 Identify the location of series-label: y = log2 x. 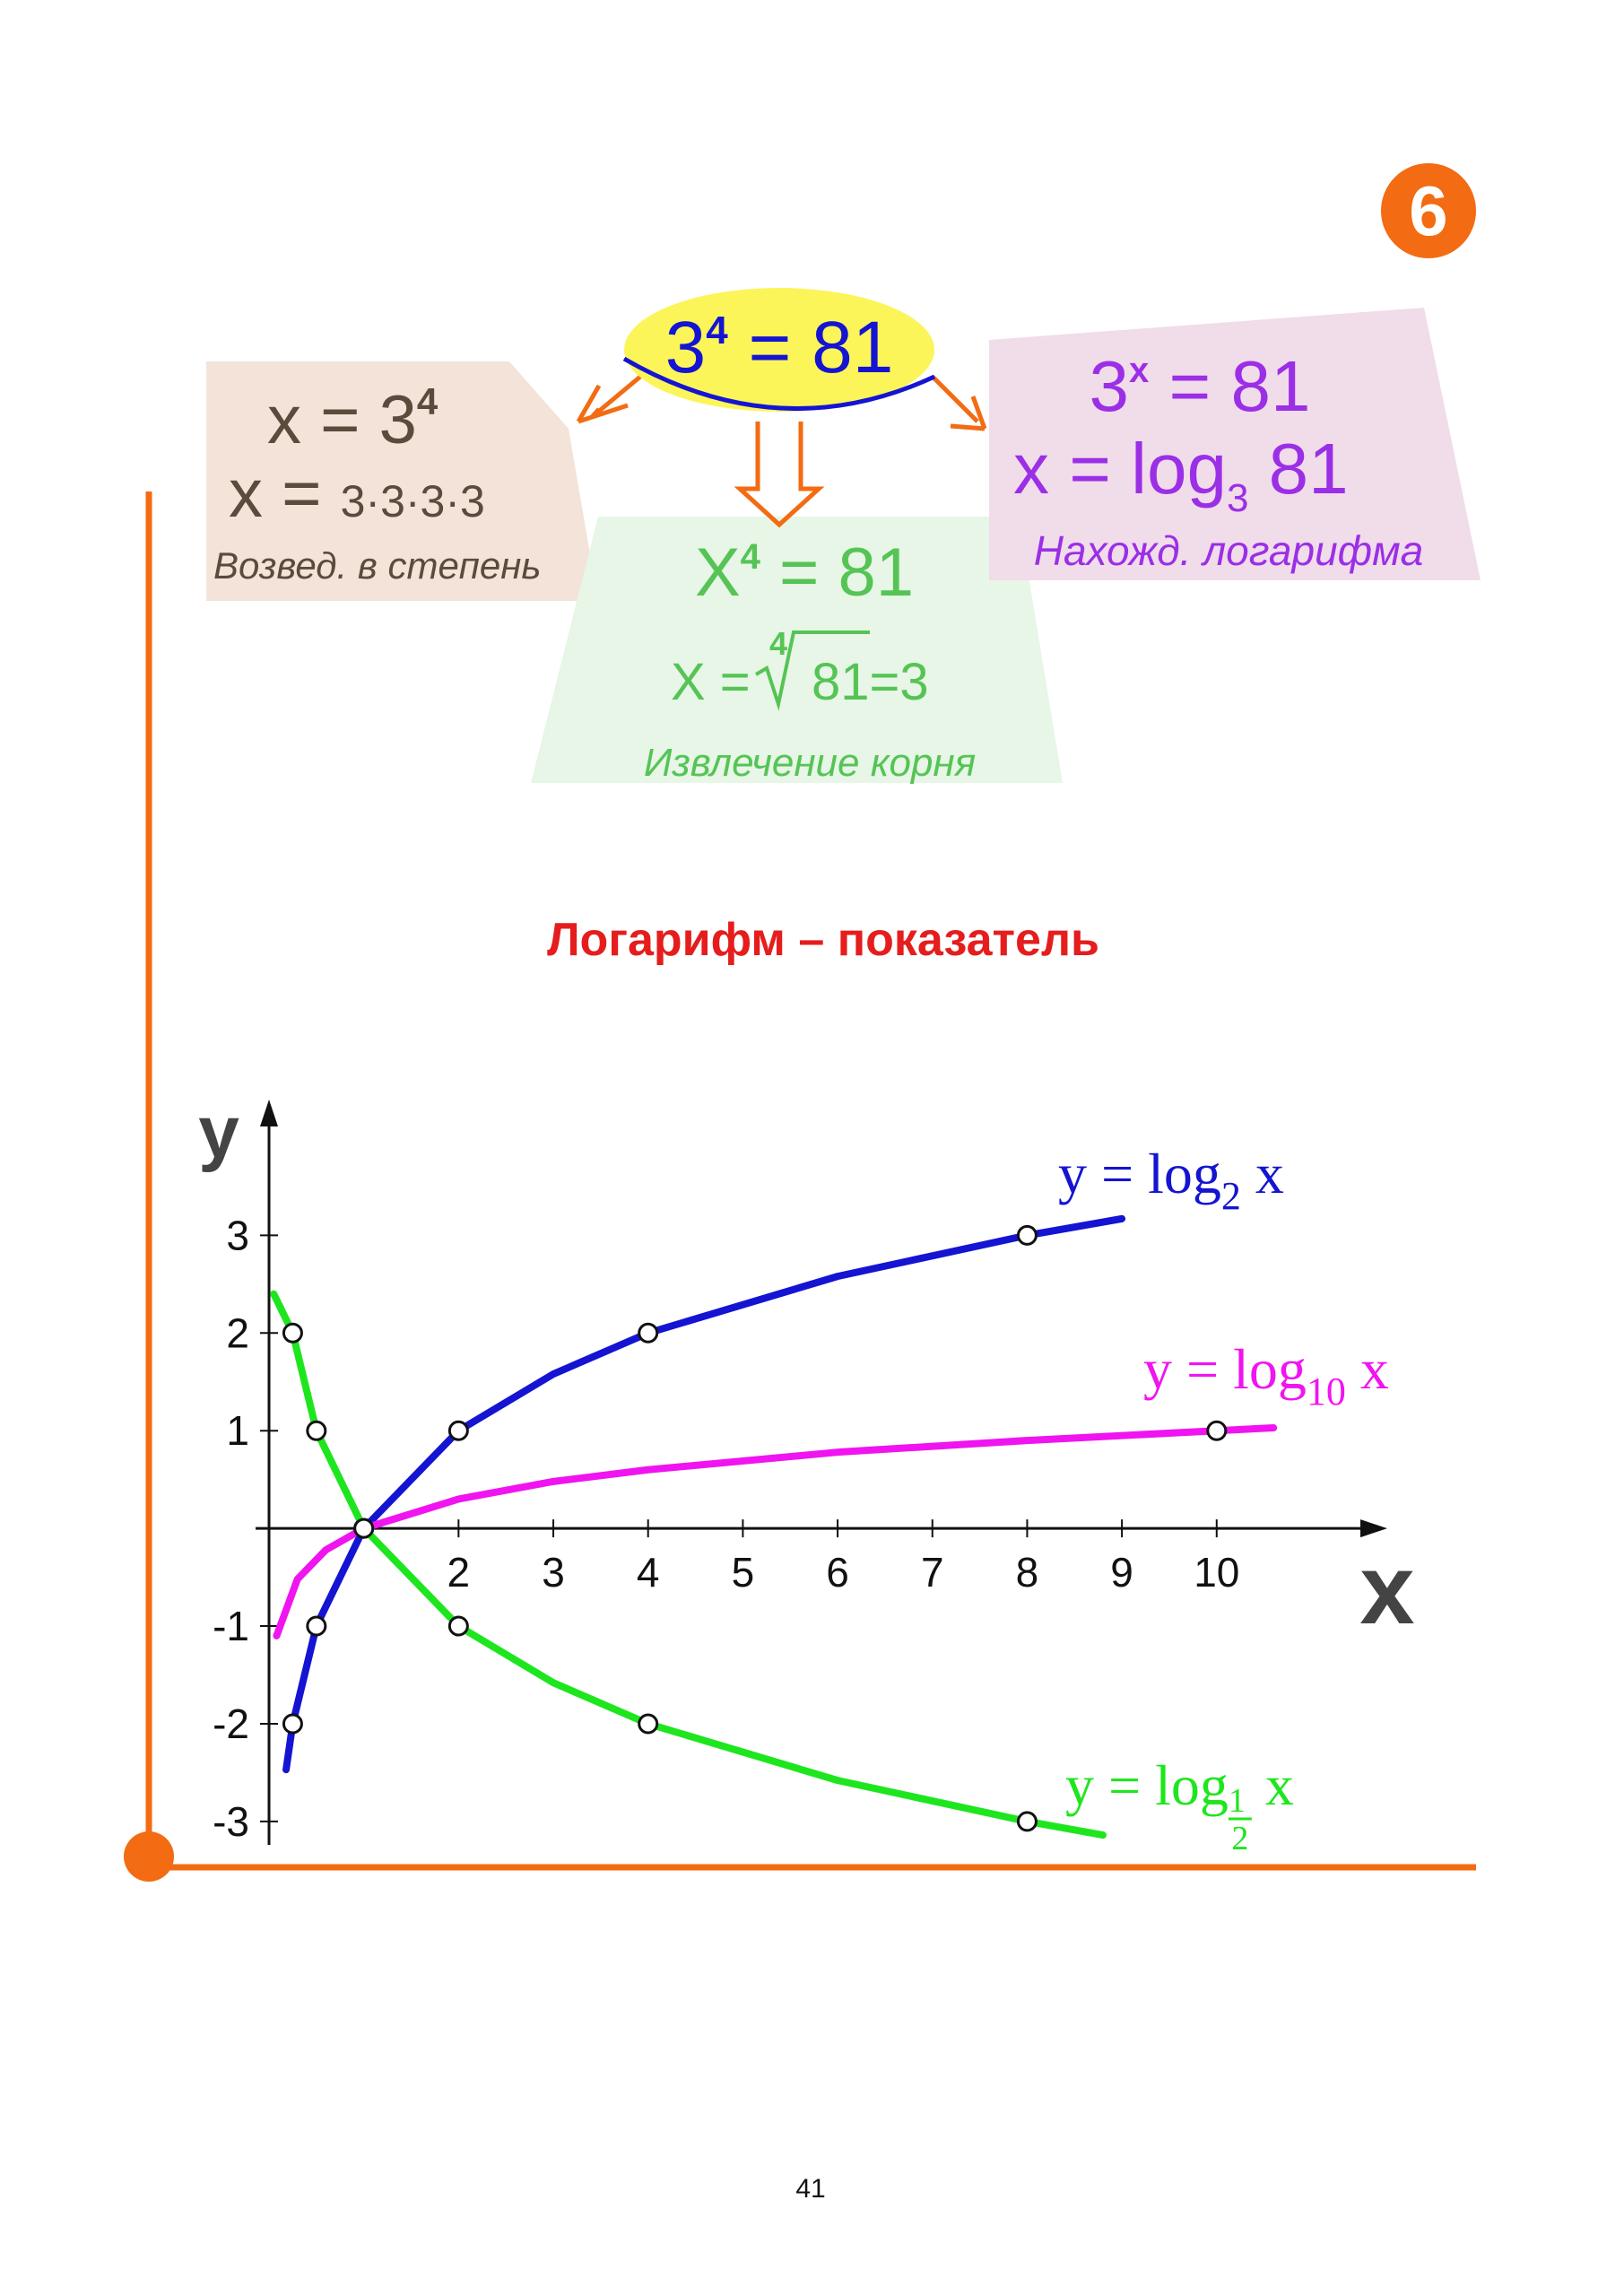
(1171, 1180).